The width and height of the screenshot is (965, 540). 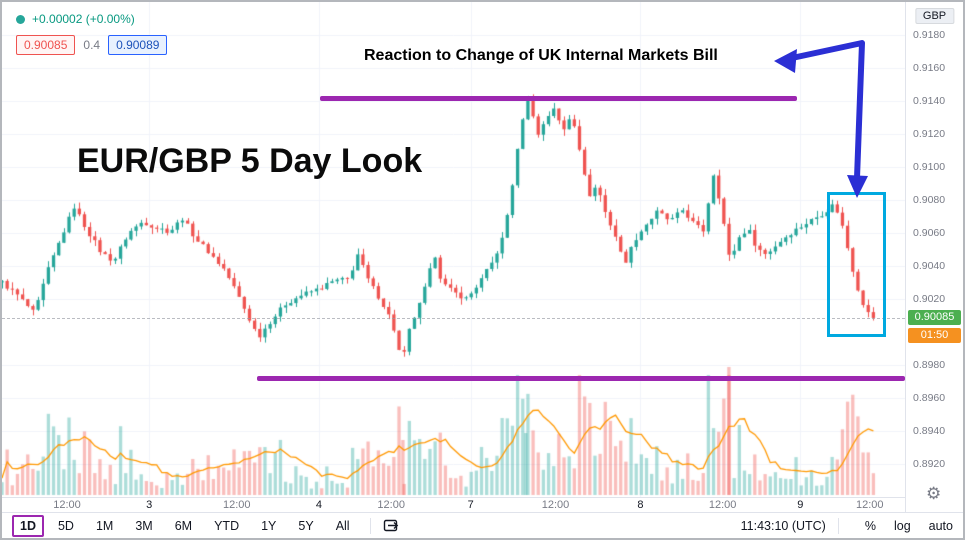 What do you see at coordinates (800, 505) in the screenshot?
I see `time-tick-label: 9` at bounding box center [800, 505].